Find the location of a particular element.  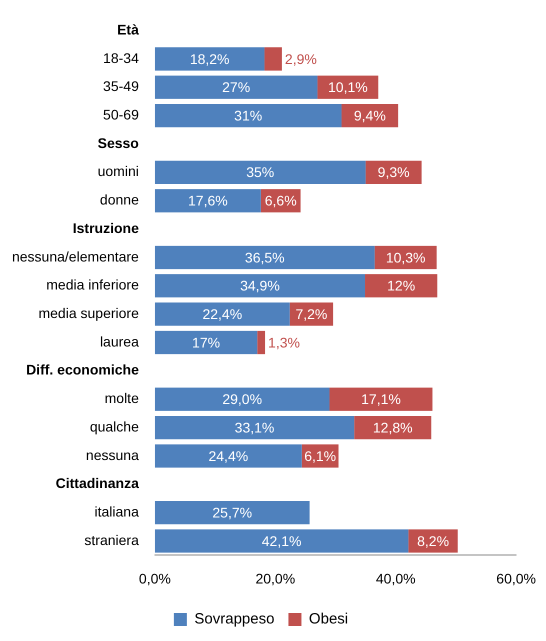

data-label: 27% is located at coordinates (236, 87).